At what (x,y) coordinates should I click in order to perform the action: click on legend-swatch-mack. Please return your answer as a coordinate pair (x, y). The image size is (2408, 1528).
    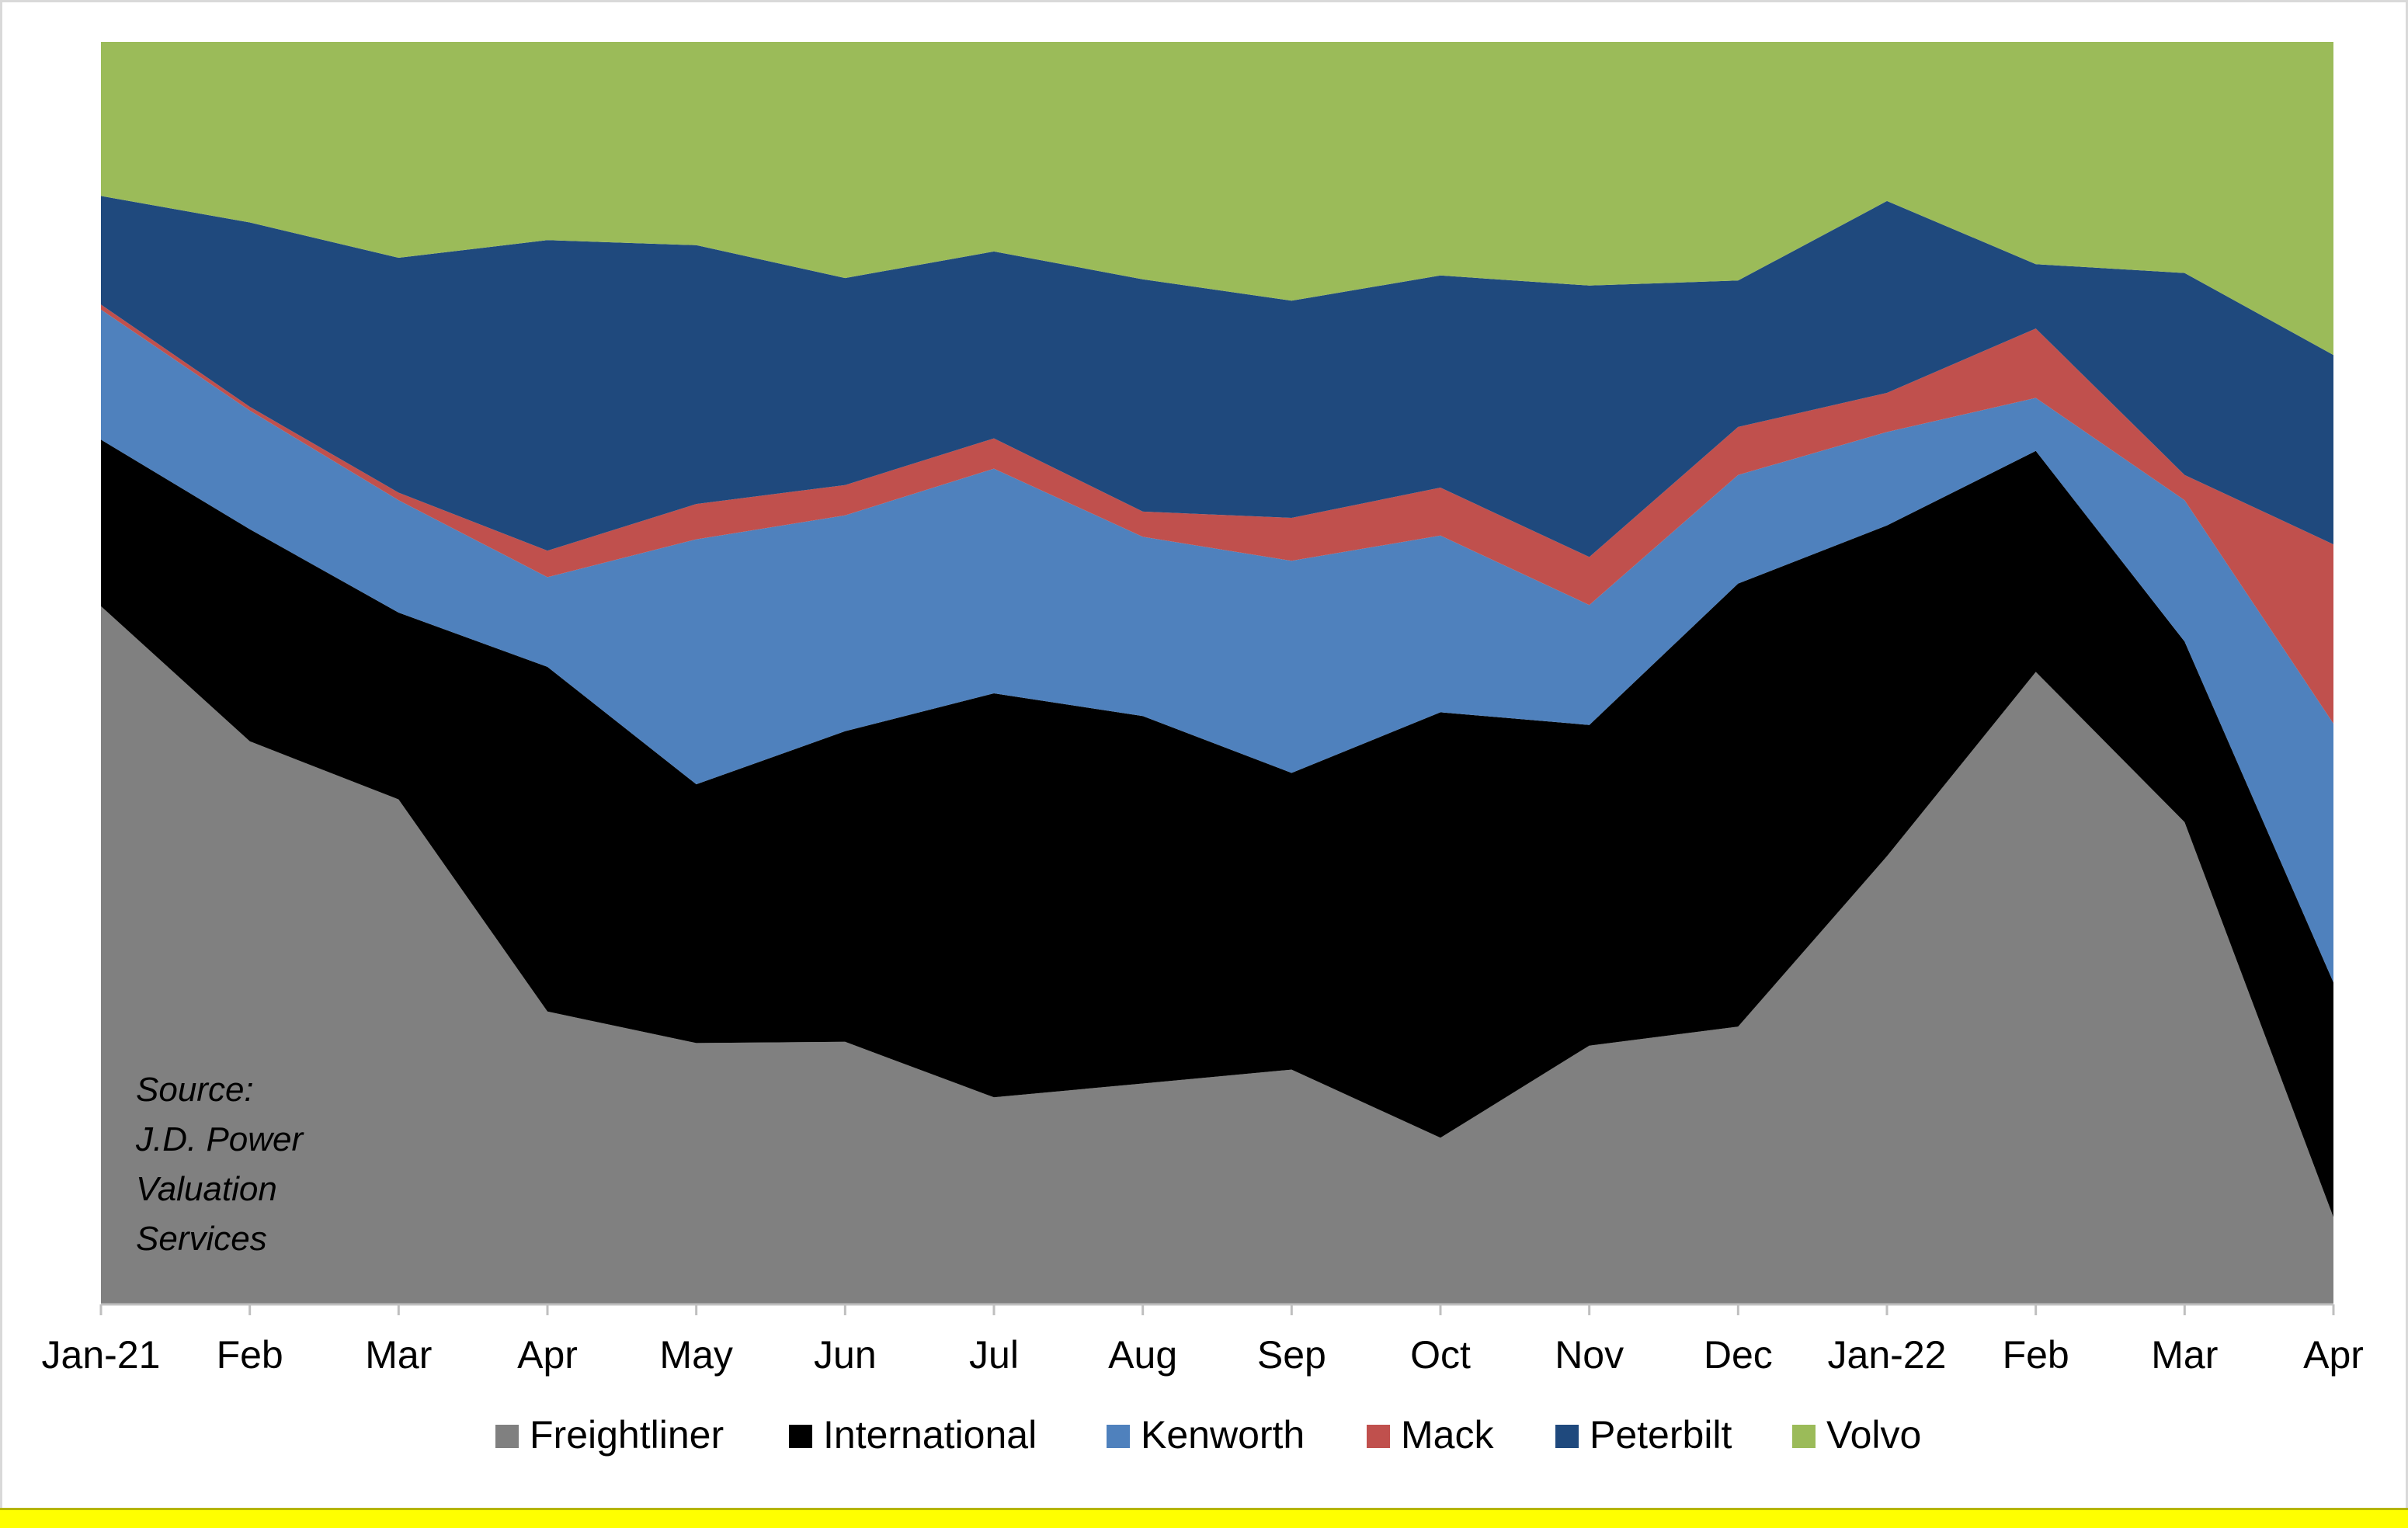
    Looking at the image, I should click on (1378, 1436).